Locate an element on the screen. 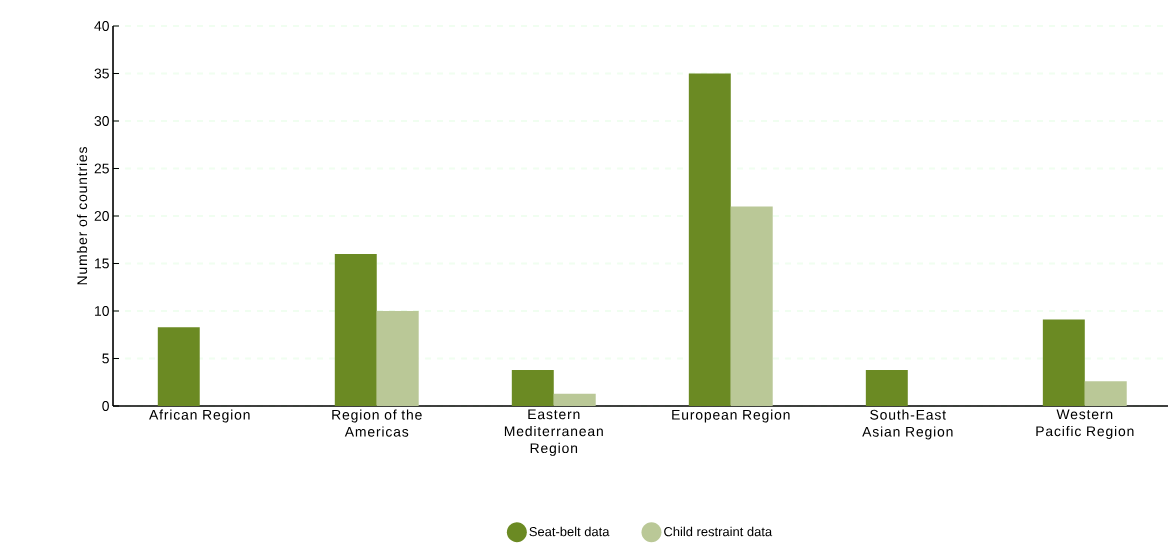  y-tick-label: 10 is located at coordinates (102, 311).